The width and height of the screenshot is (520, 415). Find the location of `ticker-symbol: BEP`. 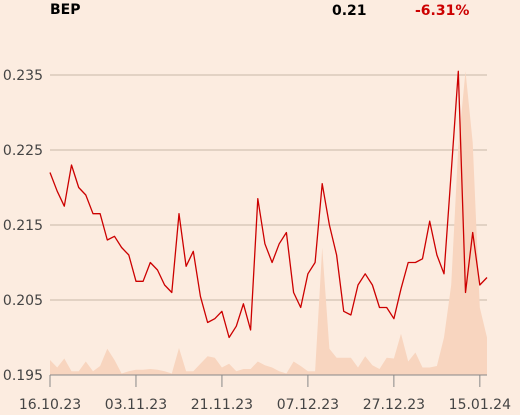

ticker-symbol: BEP is located at coordinates (65, 10).